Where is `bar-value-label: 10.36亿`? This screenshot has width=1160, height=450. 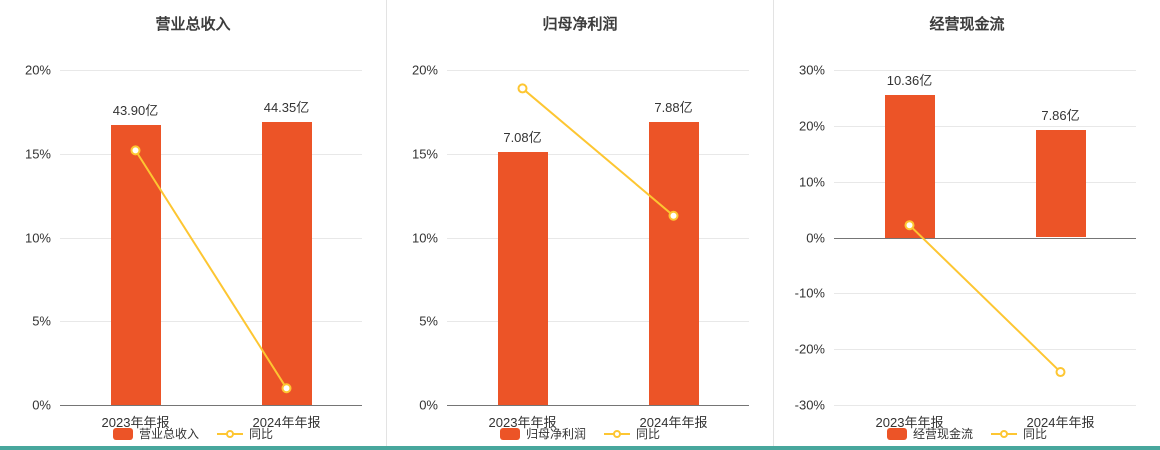
bar-value-label: 10.36亿 is located at coordinates (909, 81).